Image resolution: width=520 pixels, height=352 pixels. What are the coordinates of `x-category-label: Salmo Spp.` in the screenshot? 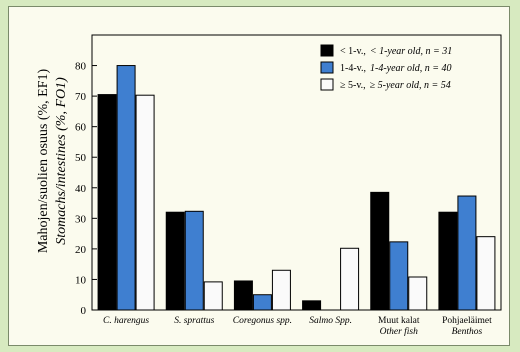 It's located at (330, 321).